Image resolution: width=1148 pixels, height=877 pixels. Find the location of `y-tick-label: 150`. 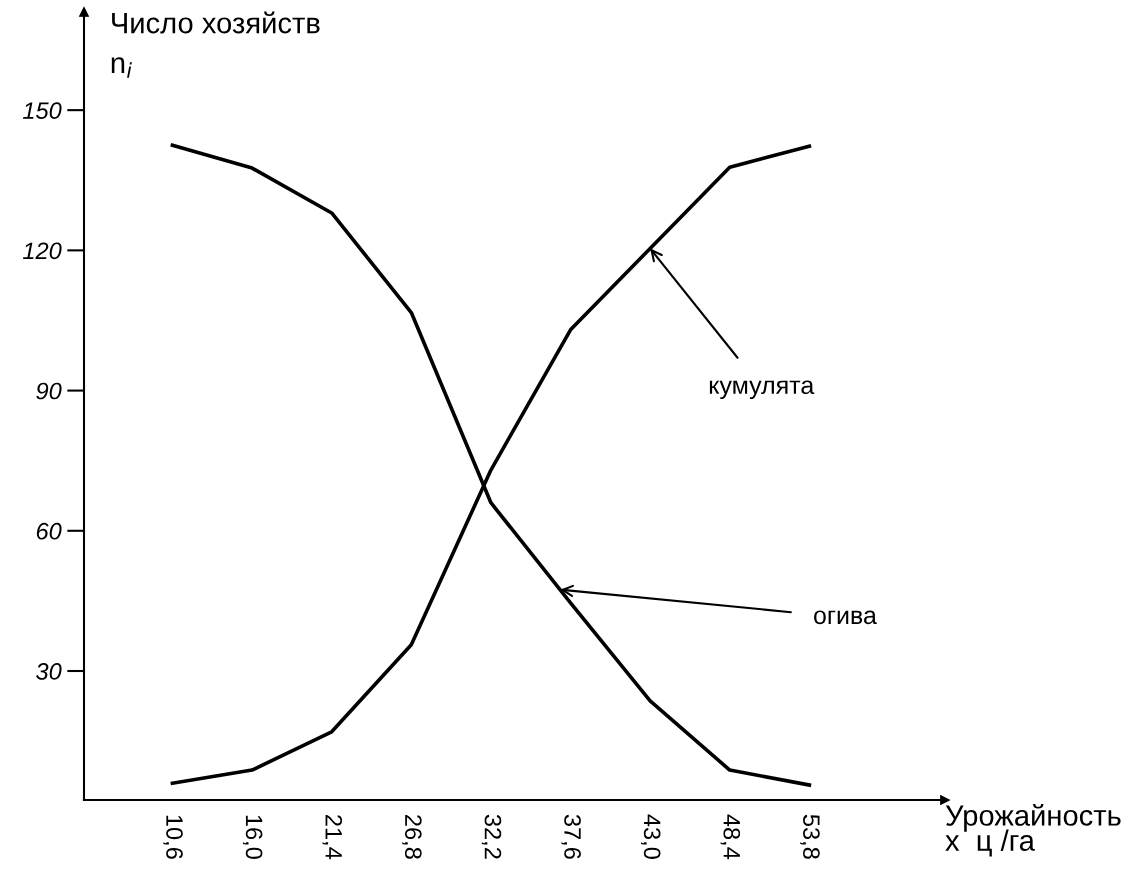

y-tick-label: 150 is located at coordinates (42, 110).